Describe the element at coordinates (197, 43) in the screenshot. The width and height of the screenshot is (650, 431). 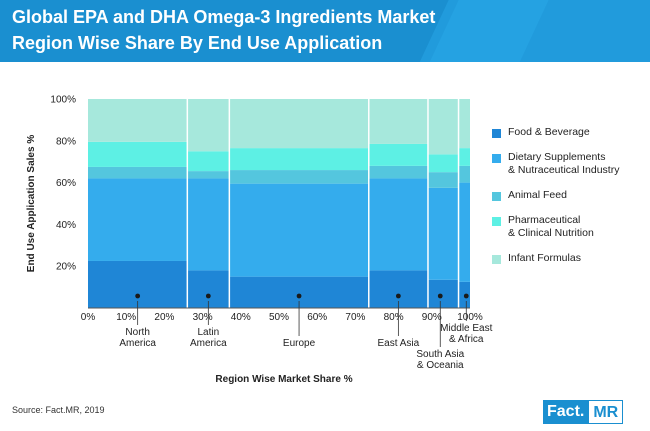
I see `chart-title-line-2: Region Wise Share By End Use Application` at that location.